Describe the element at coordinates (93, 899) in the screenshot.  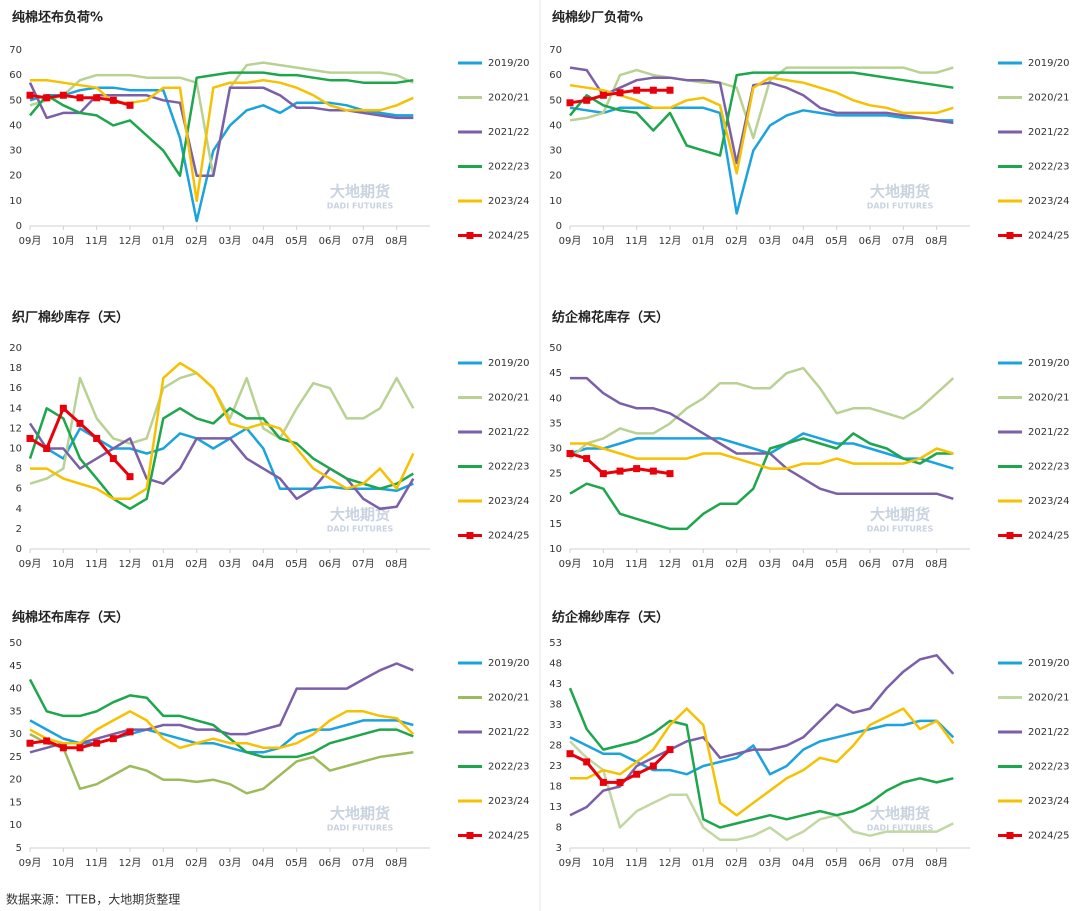
I see `source-note: 数据来源：TTEB，大地期货整理` at that location.